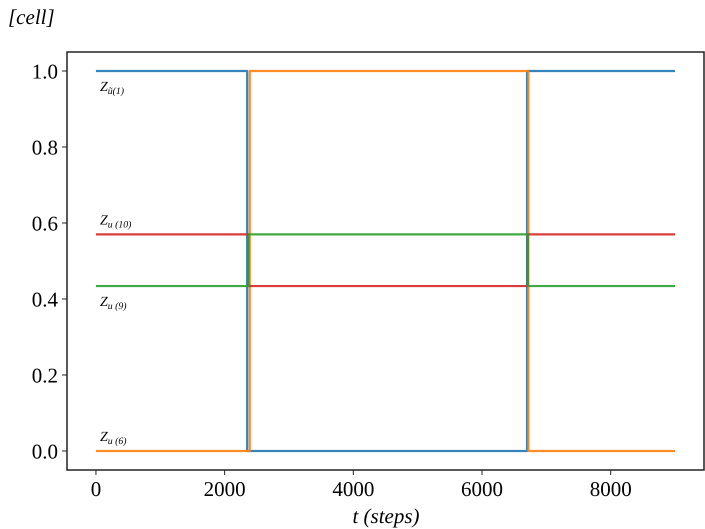 The image size is (705, 529). What do you see at coordinates (482, 489) in the screenshot?
I see `x-tick-label: 6000` at bounding box center [482, 489].